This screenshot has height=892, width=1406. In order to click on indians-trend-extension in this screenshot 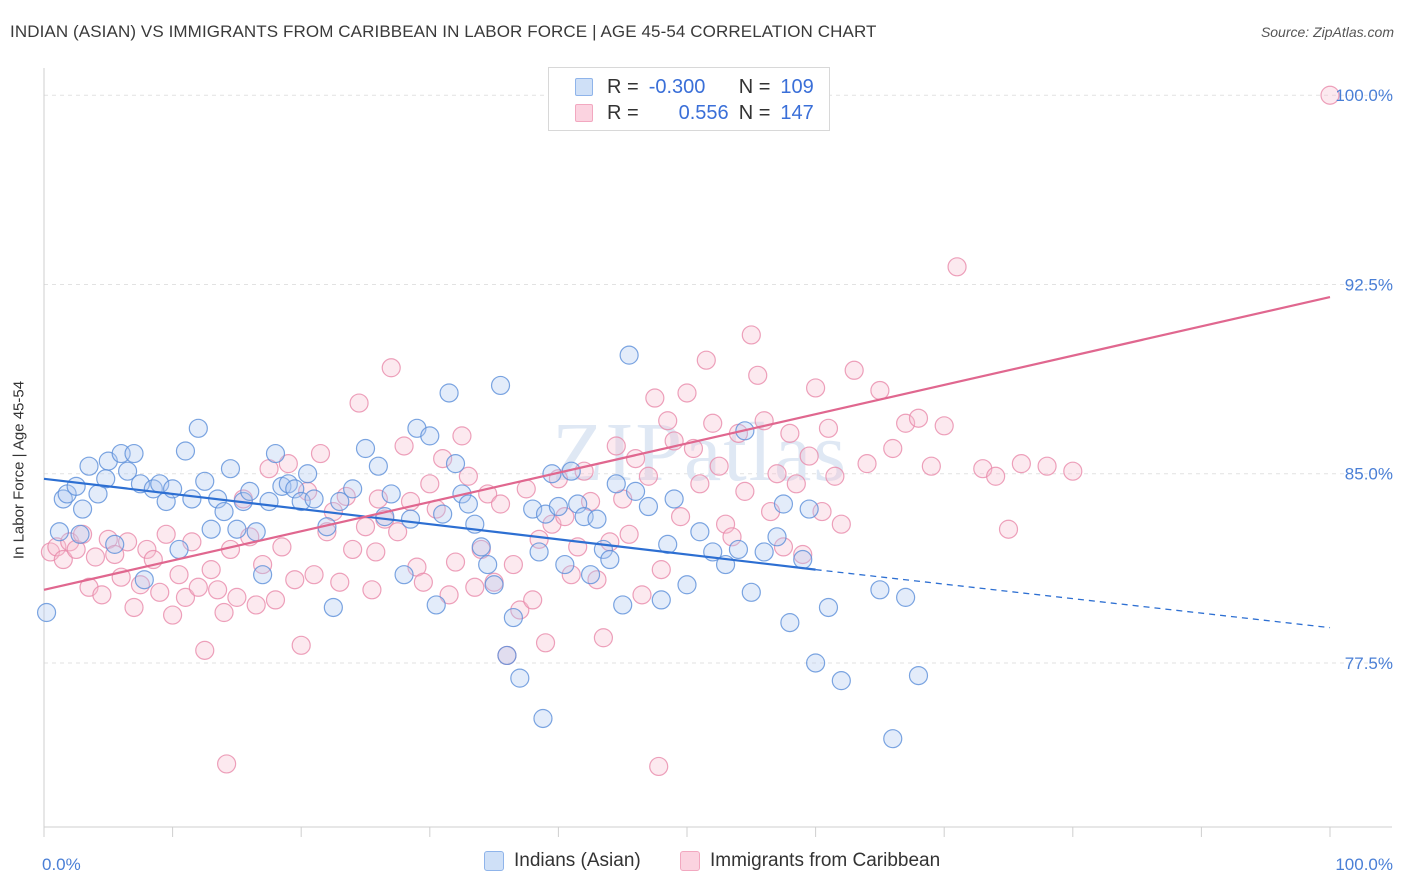, I will do `click(1073, 598)`.